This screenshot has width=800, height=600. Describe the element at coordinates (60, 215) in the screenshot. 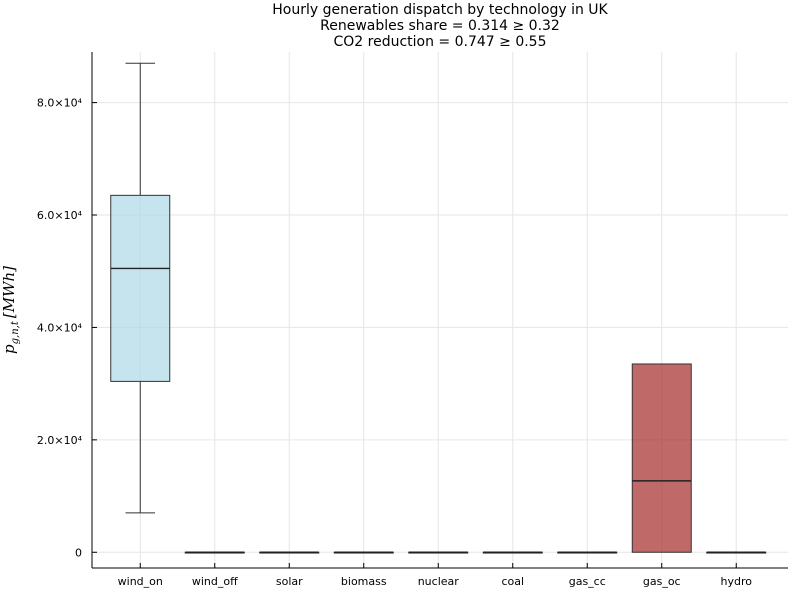

I see `y-tick-label-3: 6.0×10⁴` at that location.